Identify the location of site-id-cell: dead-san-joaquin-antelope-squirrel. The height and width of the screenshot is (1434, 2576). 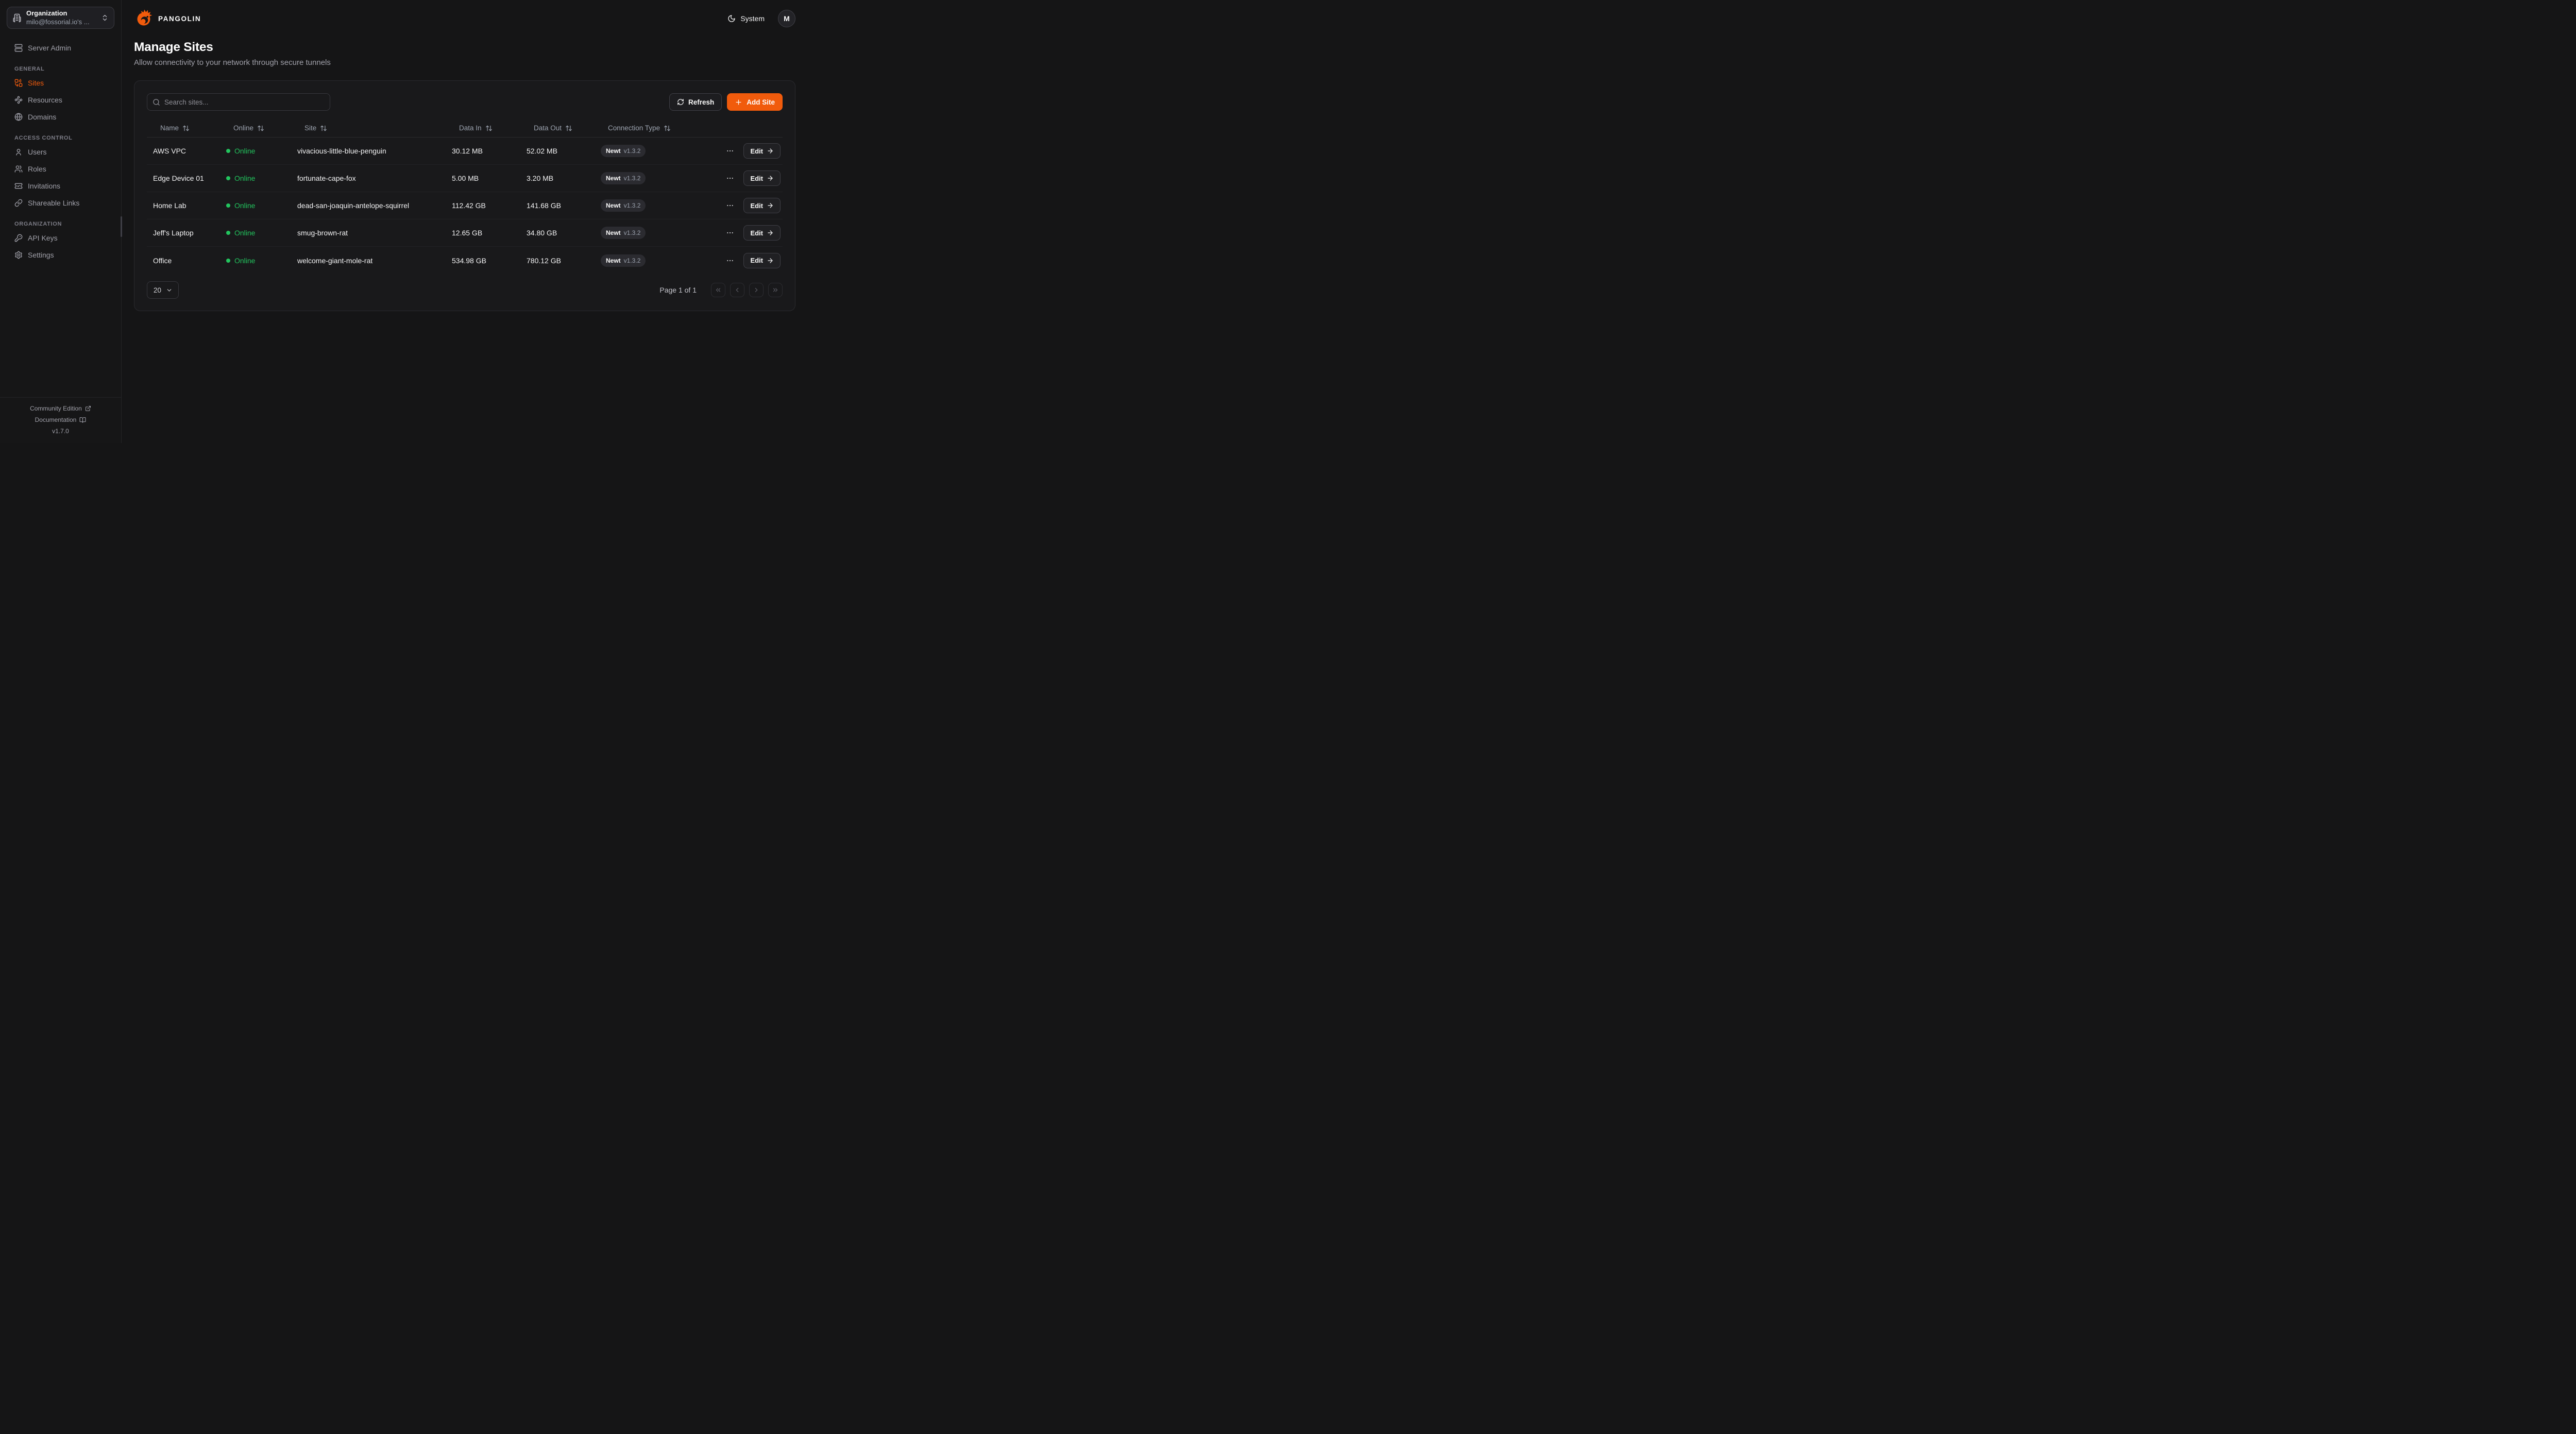
(353, 205).